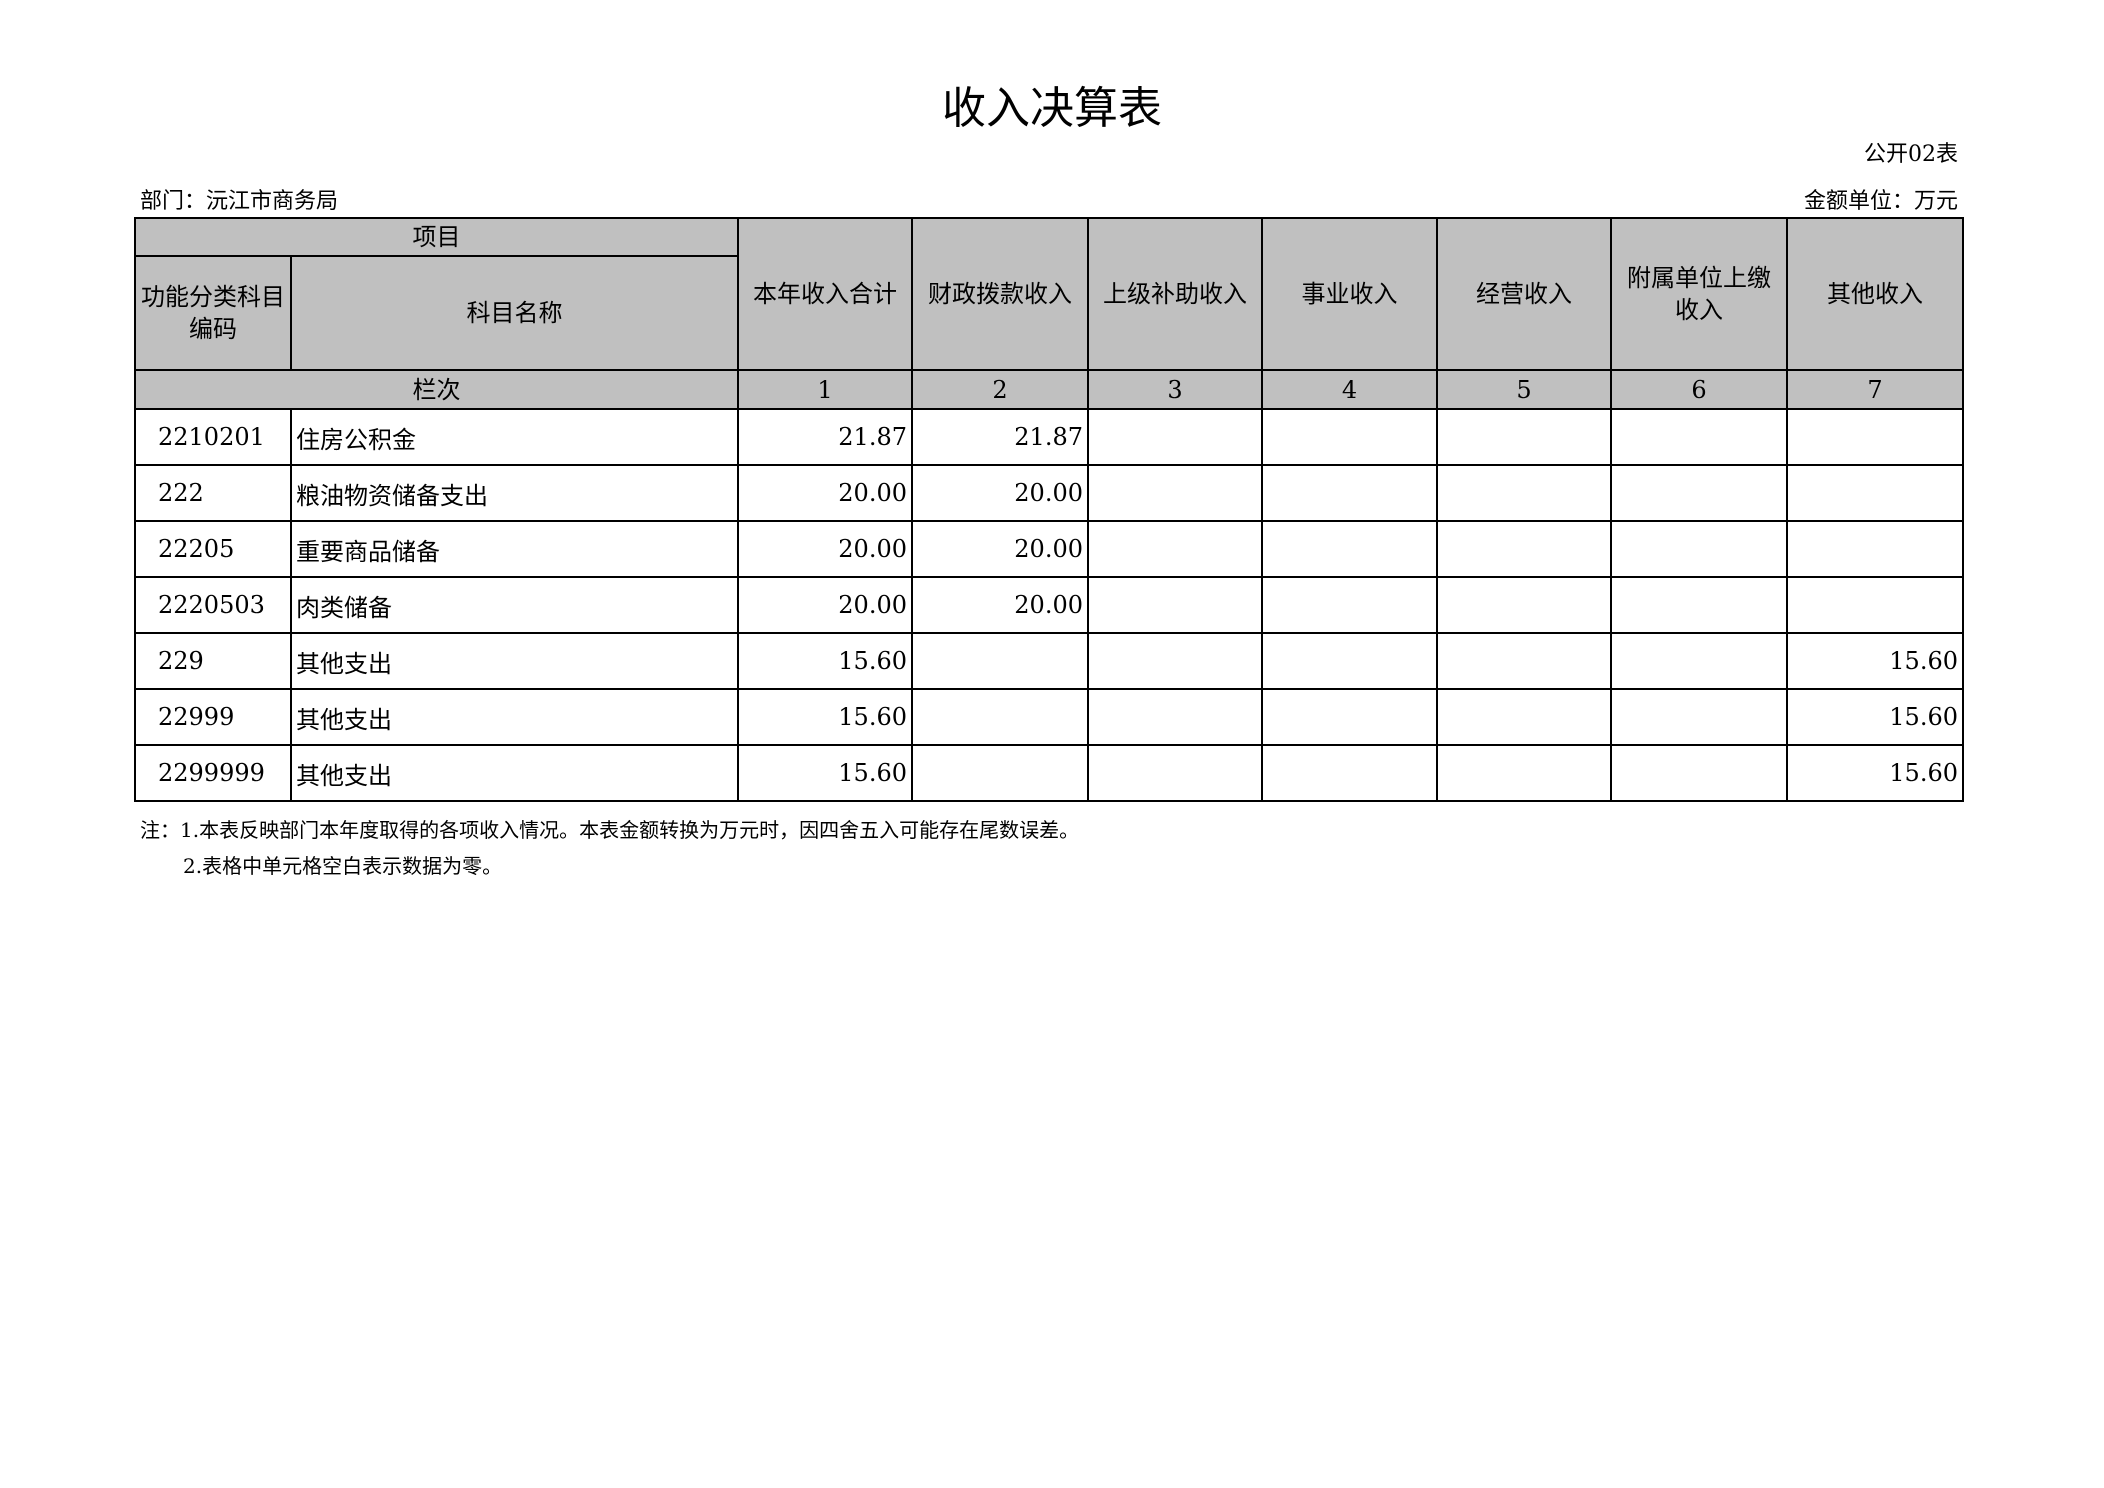 This screenshot has height=1488, width=2104. I want to click on form-number: 公开02表, so click(1911, 154).